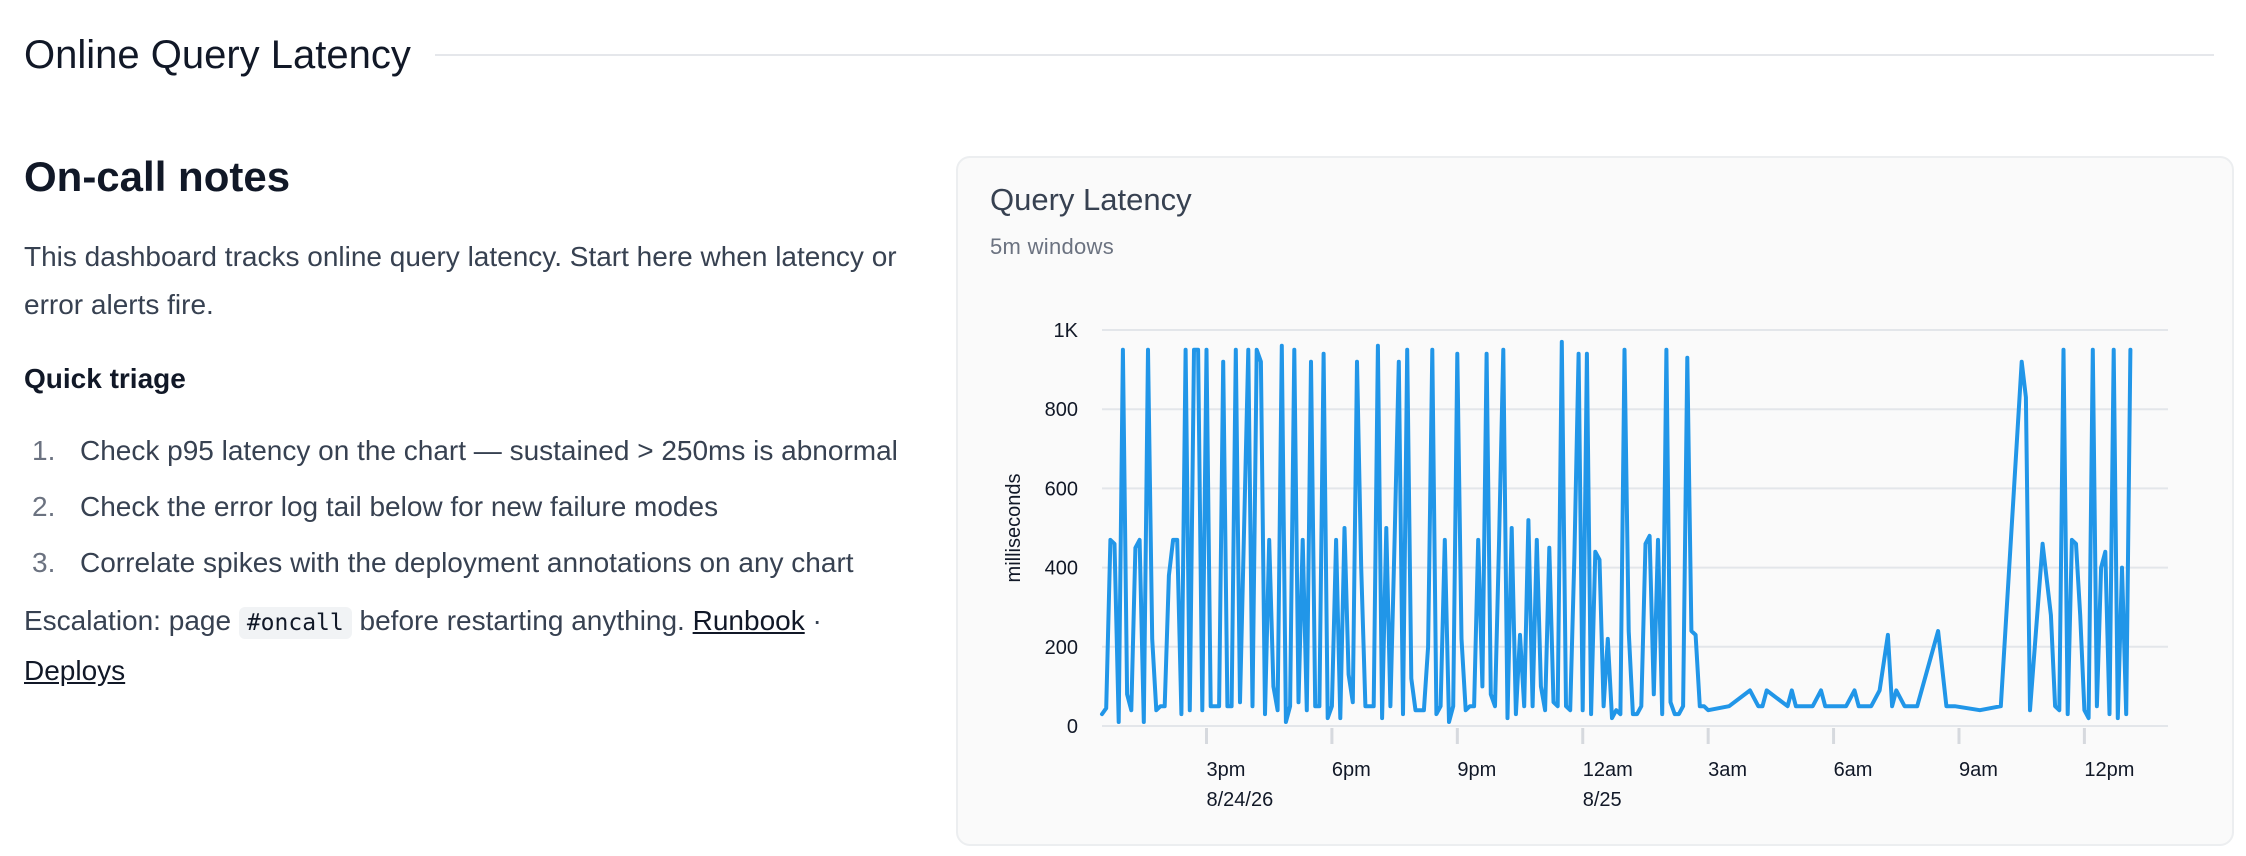 The height and width of the screenshot is (856, 2246). Describe the element at coordinates (1240, 800) in the screenshot. I see `x-tick-date-label: 8/24/26` at that location.